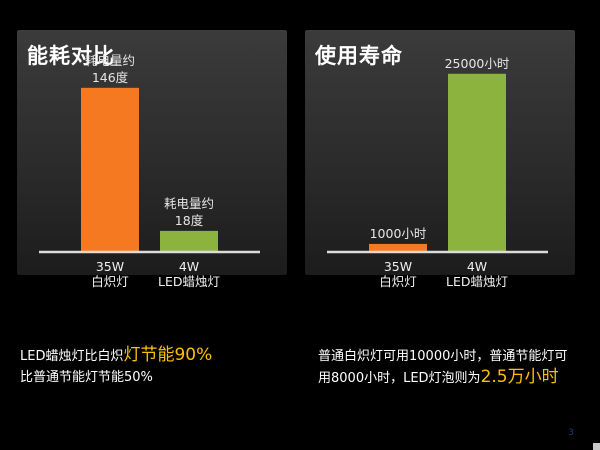  What do you see at coordinates (168, 355) in the screenshot?
I see `energy-note-highlight: 灯节能90%` at bounding box center [168, 355].